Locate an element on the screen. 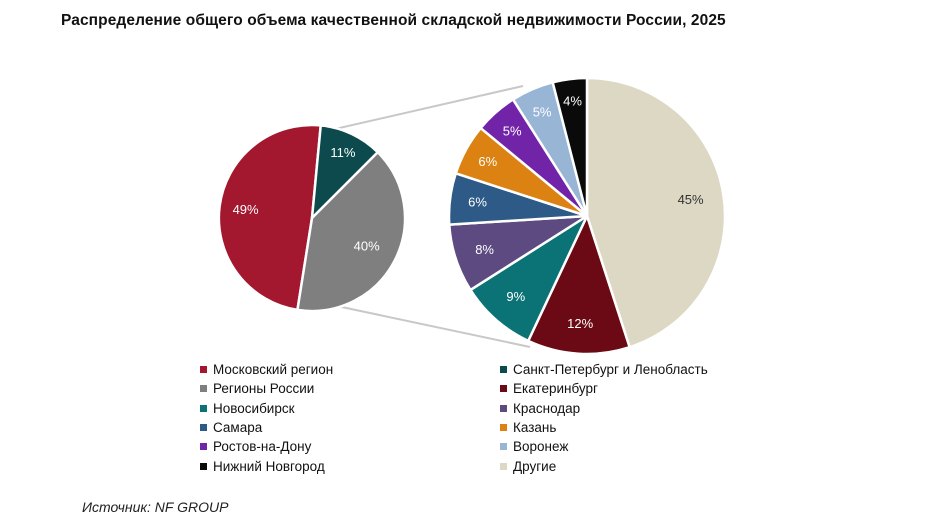  legend-label: Краснодар is located at coordinates (547, 408).